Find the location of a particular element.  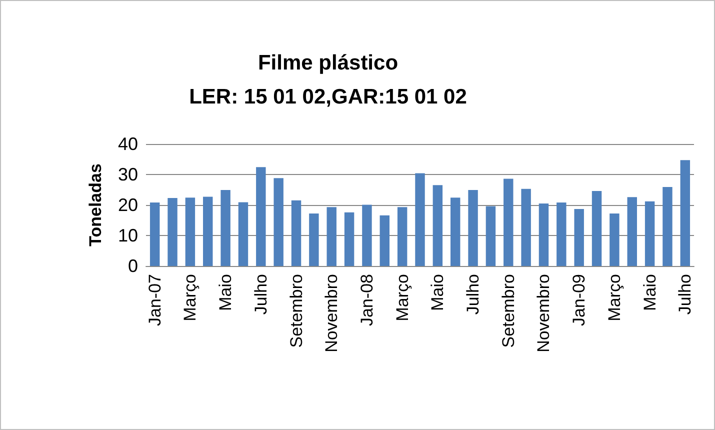

y-tick-label: 10 is located at coordinates (128, 236).